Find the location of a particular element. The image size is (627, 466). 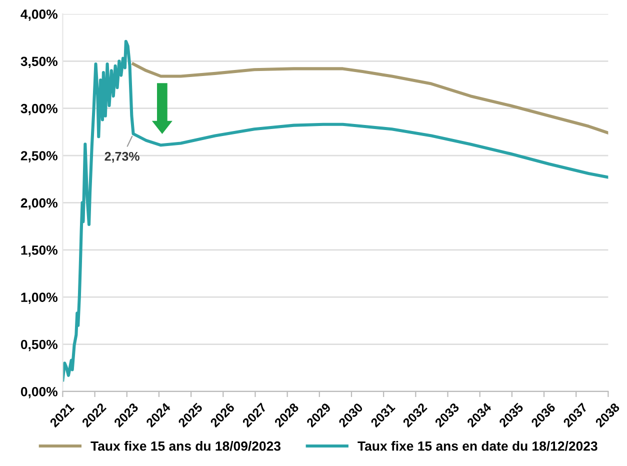

y-tick-label: 0,50% is located at coordinates (39, 346).